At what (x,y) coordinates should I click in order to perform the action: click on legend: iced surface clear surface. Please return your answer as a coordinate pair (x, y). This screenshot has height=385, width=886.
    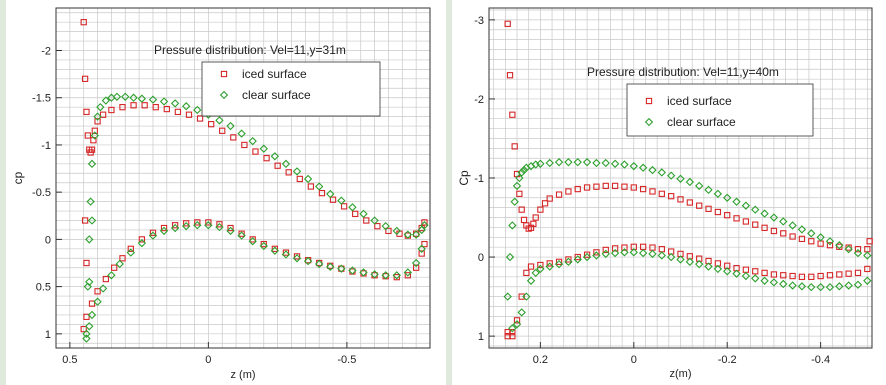
    Looking at the image, I should click on (291, 89).